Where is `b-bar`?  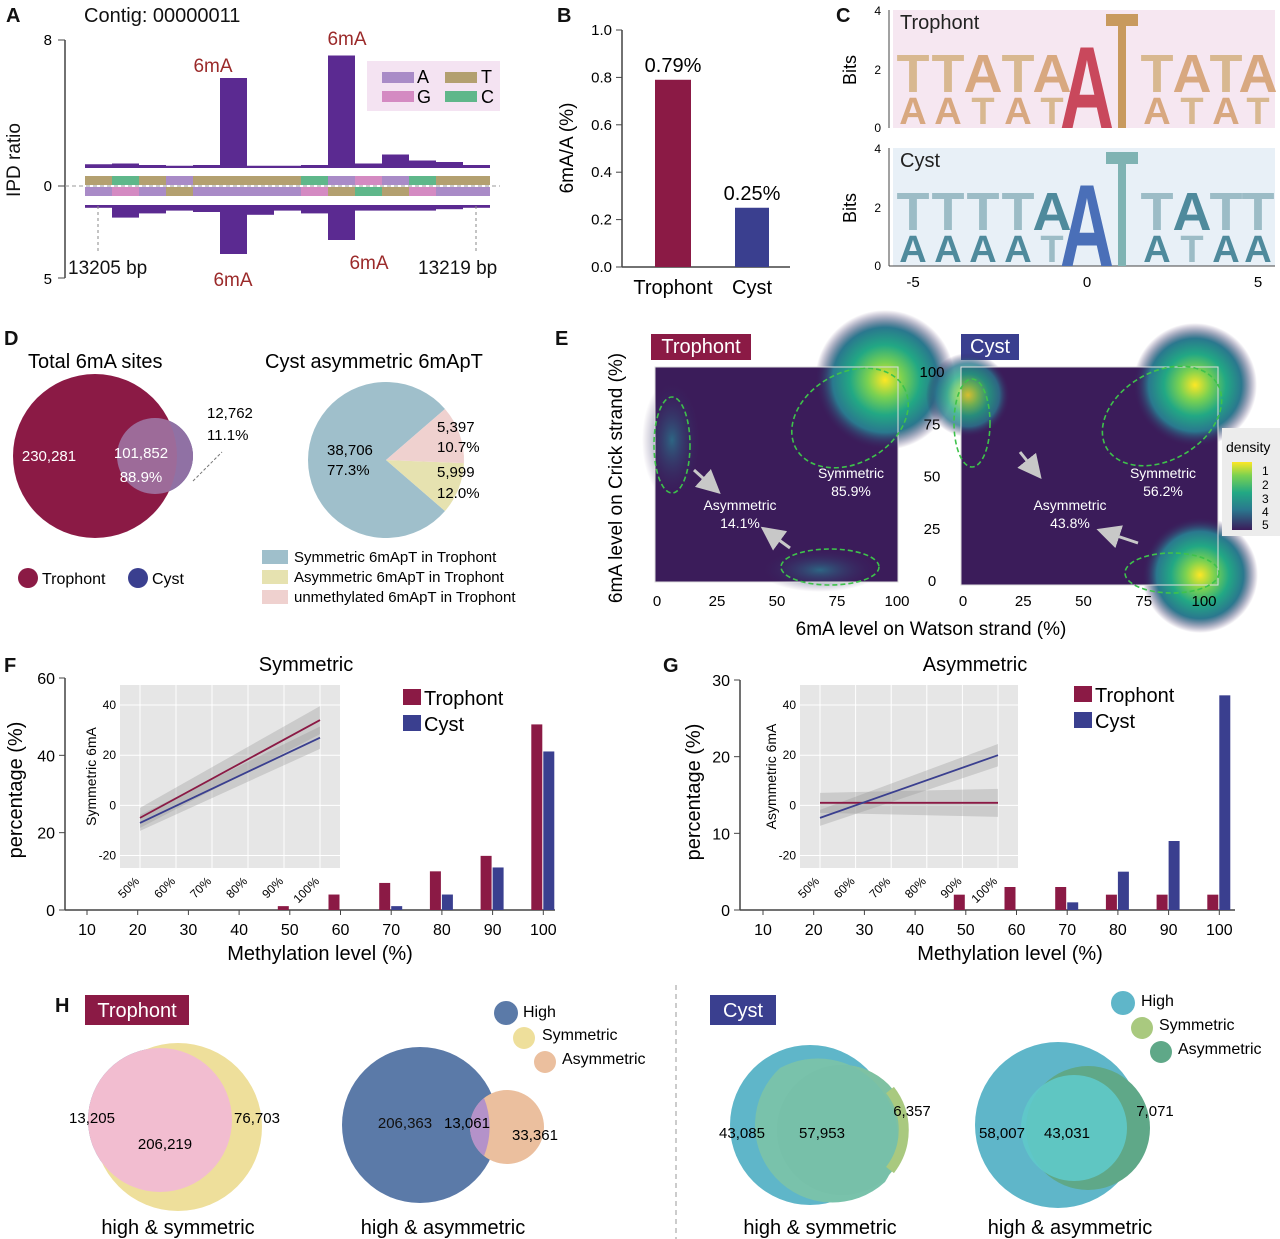 b-bar is located at coordinates (752, 237).